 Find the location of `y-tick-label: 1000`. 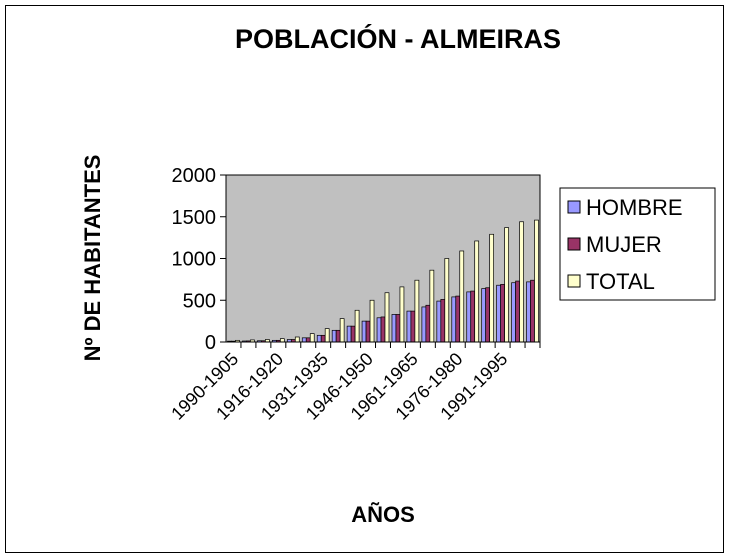

y-tick-label: 1000 is located at coordinates (194, 260).